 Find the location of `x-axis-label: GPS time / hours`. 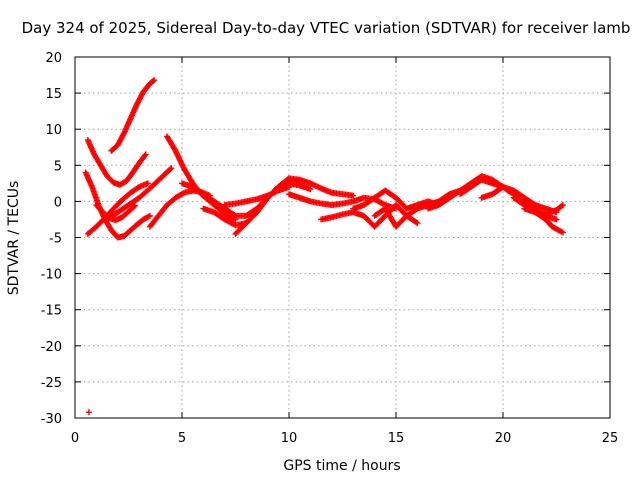

x-axis-label: GPS time / hours is located at coordinates (341, 466).